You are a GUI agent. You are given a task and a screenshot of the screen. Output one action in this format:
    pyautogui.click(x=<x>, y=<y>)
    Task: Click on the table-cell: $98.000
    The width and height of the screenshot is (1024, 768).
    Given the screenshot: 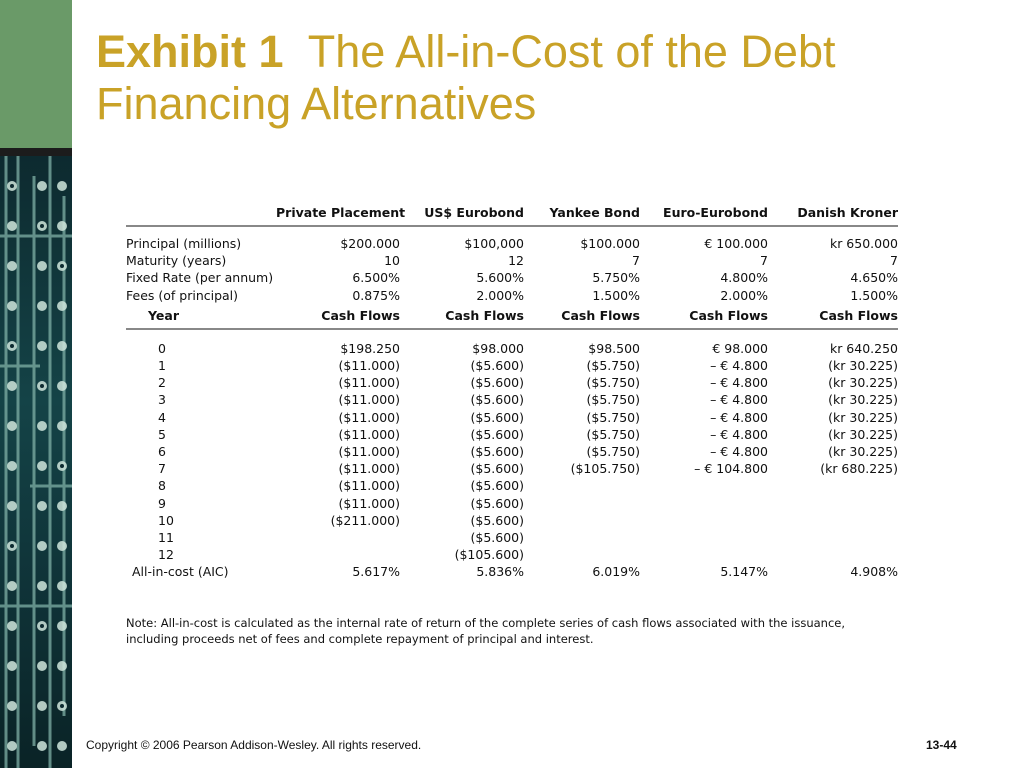 What is the action you would take?
    pyautogui.click(x=498, y=348)
    